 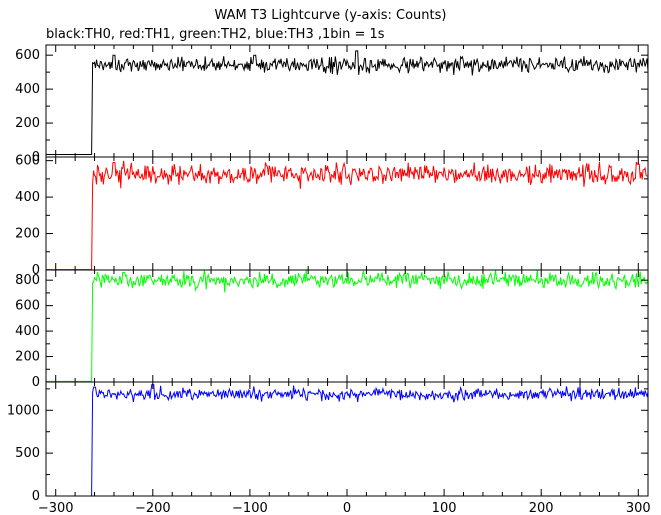 What do you see at coordinates (27, 453) in the screenshot?
I see `y-tick-label: 500` at bounding box center [27, 453].